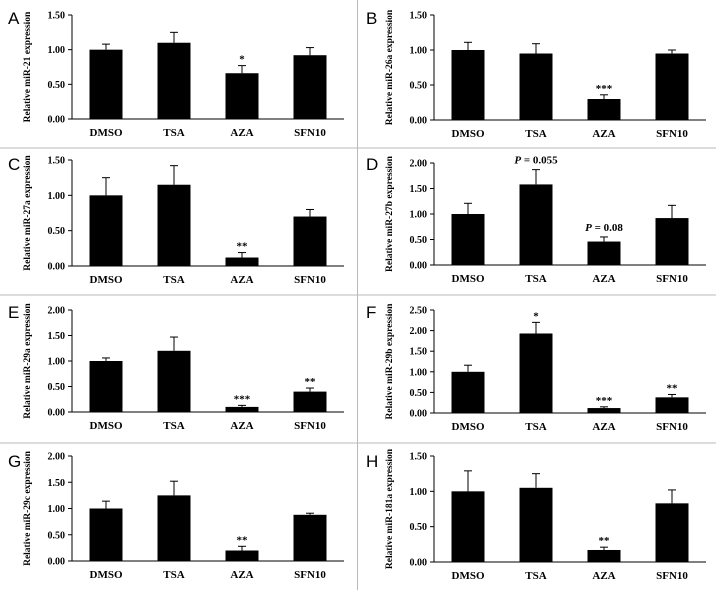 The height and width of the screenshot is (590, 716). What do you see at coordinates (390, 213) in the screenshot?
I see `y-axis-label: Relative miR-27b expression` at bounding box center [390, 213].